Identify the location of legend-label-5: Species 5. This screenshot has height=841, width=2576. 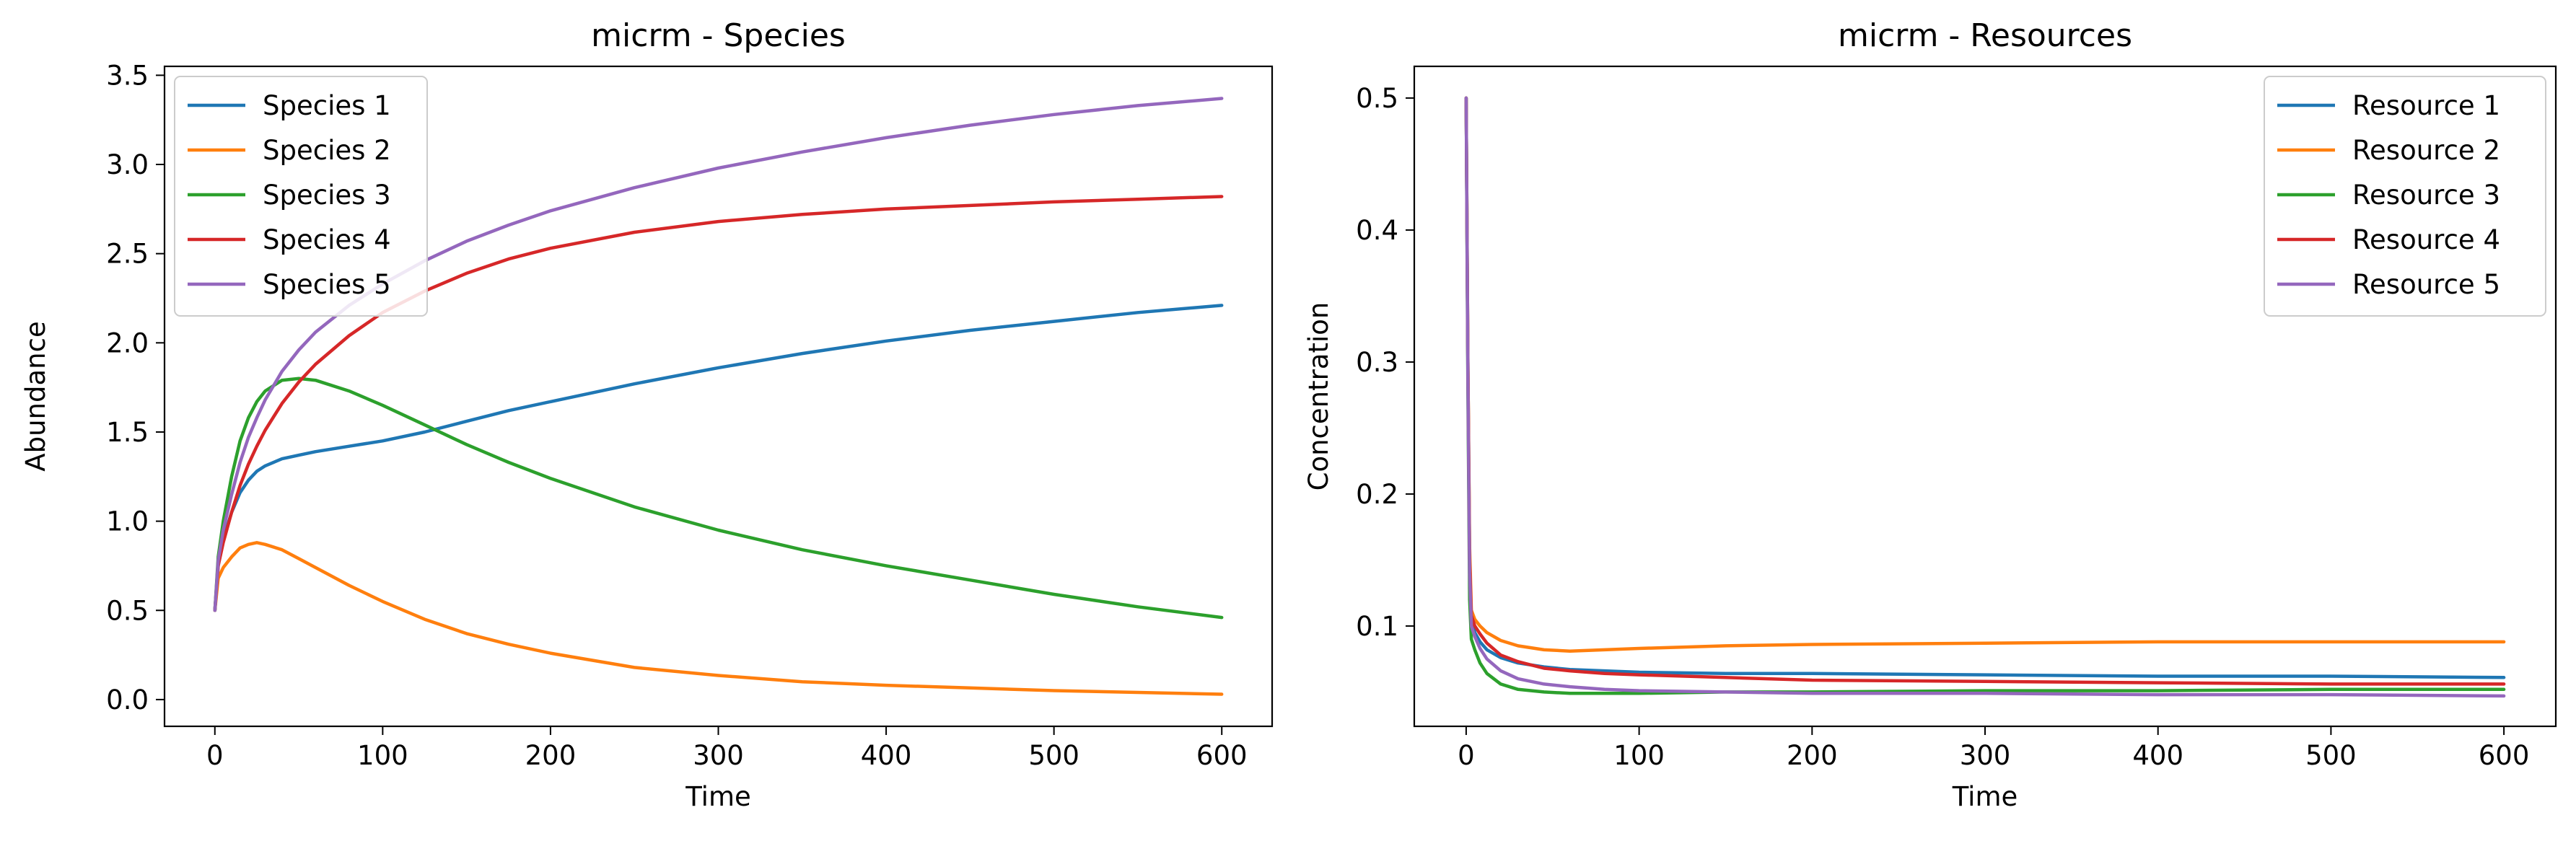
(327, 284).